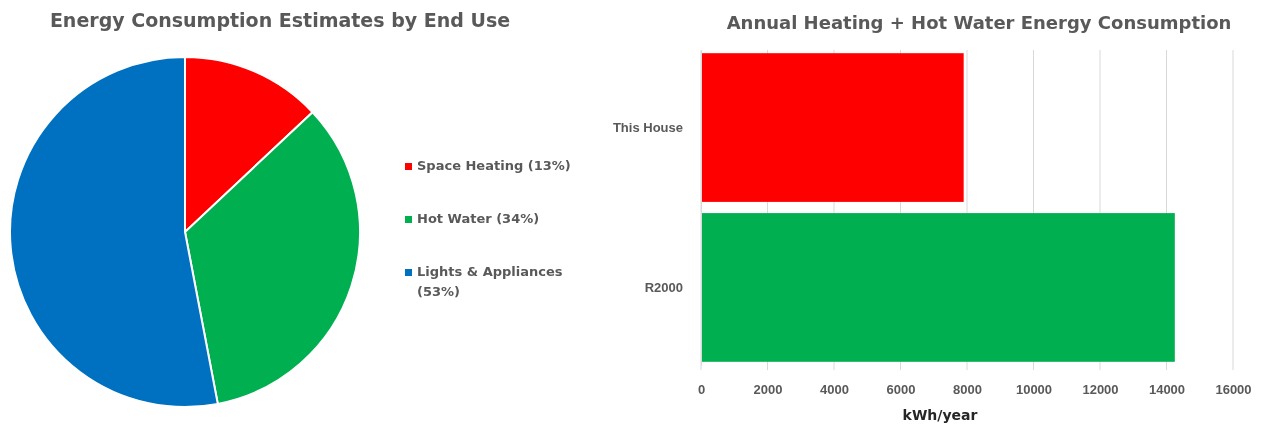  What do you see at coordinates (1167, 390) in the screenshot?
I see `x-tick-label: 14000` at bounding box center [1167, 390].